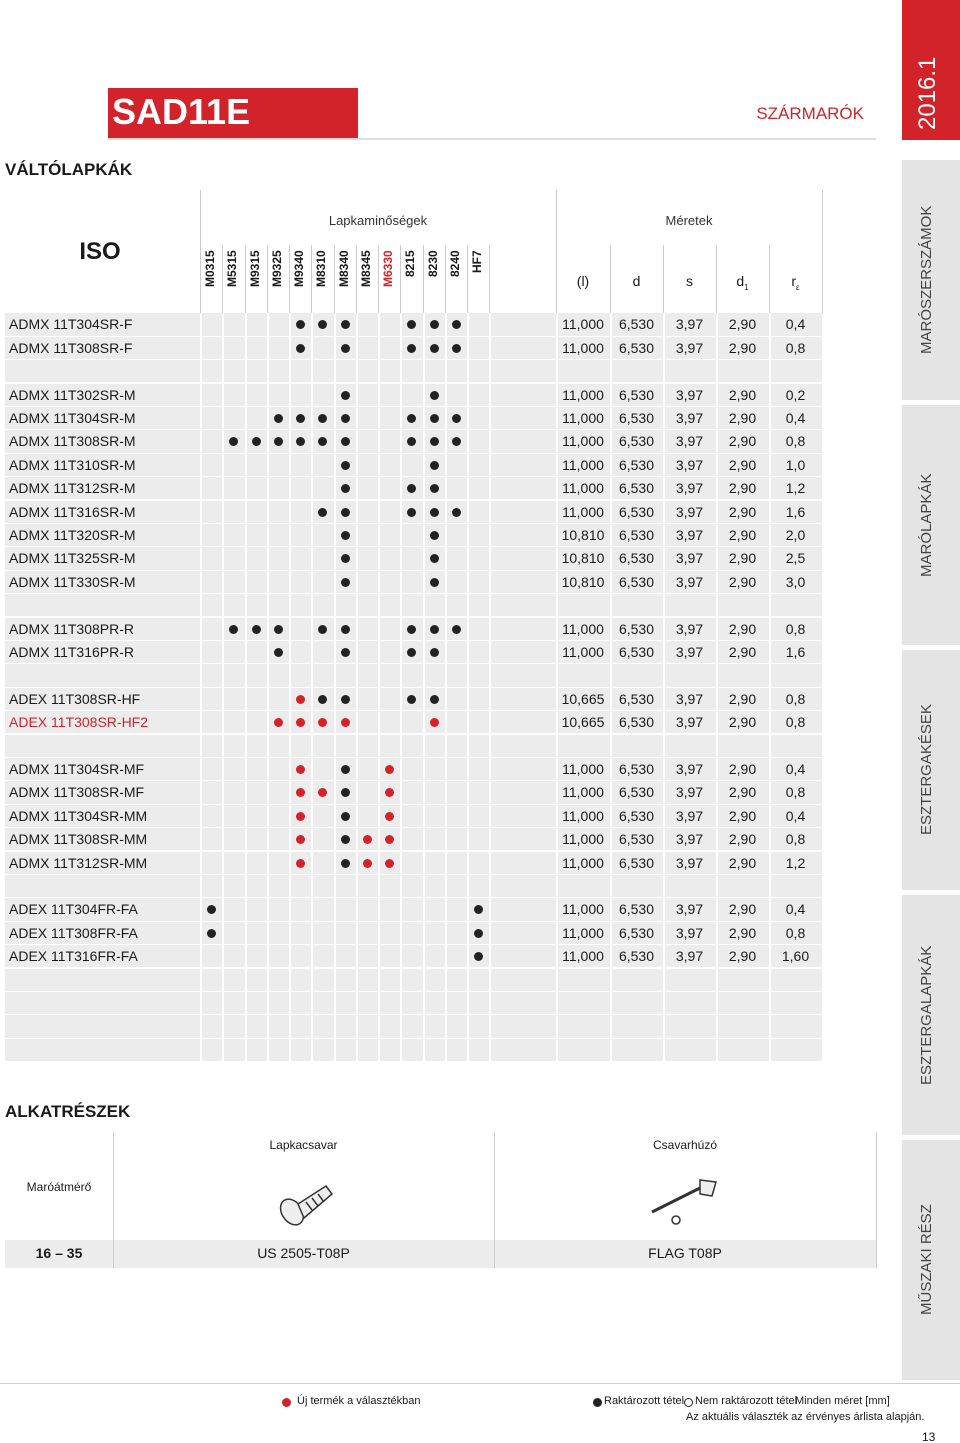  Describe the element at coordinates (926, 1015) in the screenshot. I see `sidebar-label: ESZTERGALAPKÁK` at that location.